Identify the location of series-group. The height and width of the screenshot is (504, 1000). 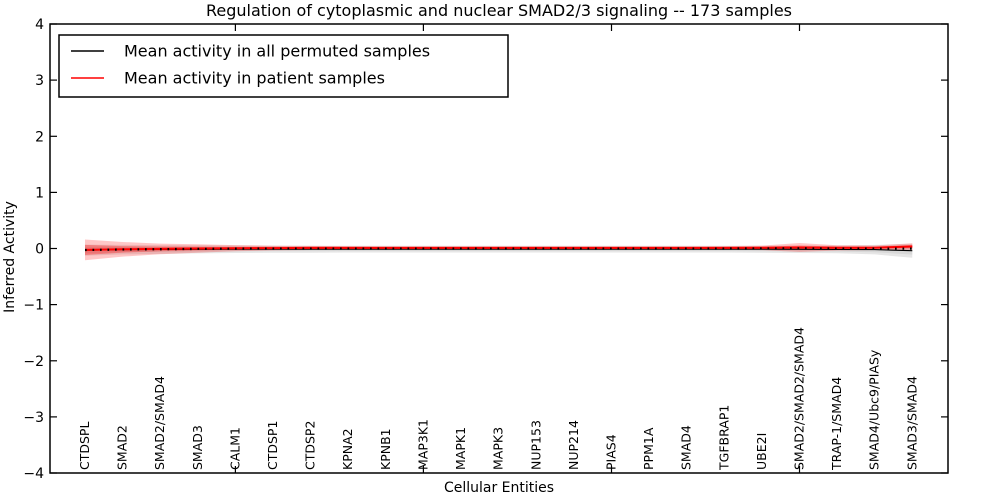
(498, 250).